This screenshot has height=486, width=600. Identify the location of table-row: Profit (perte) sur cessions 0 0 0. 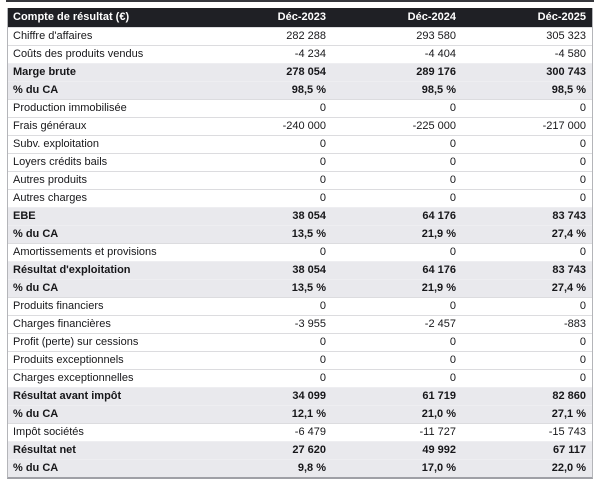
(300, 342).